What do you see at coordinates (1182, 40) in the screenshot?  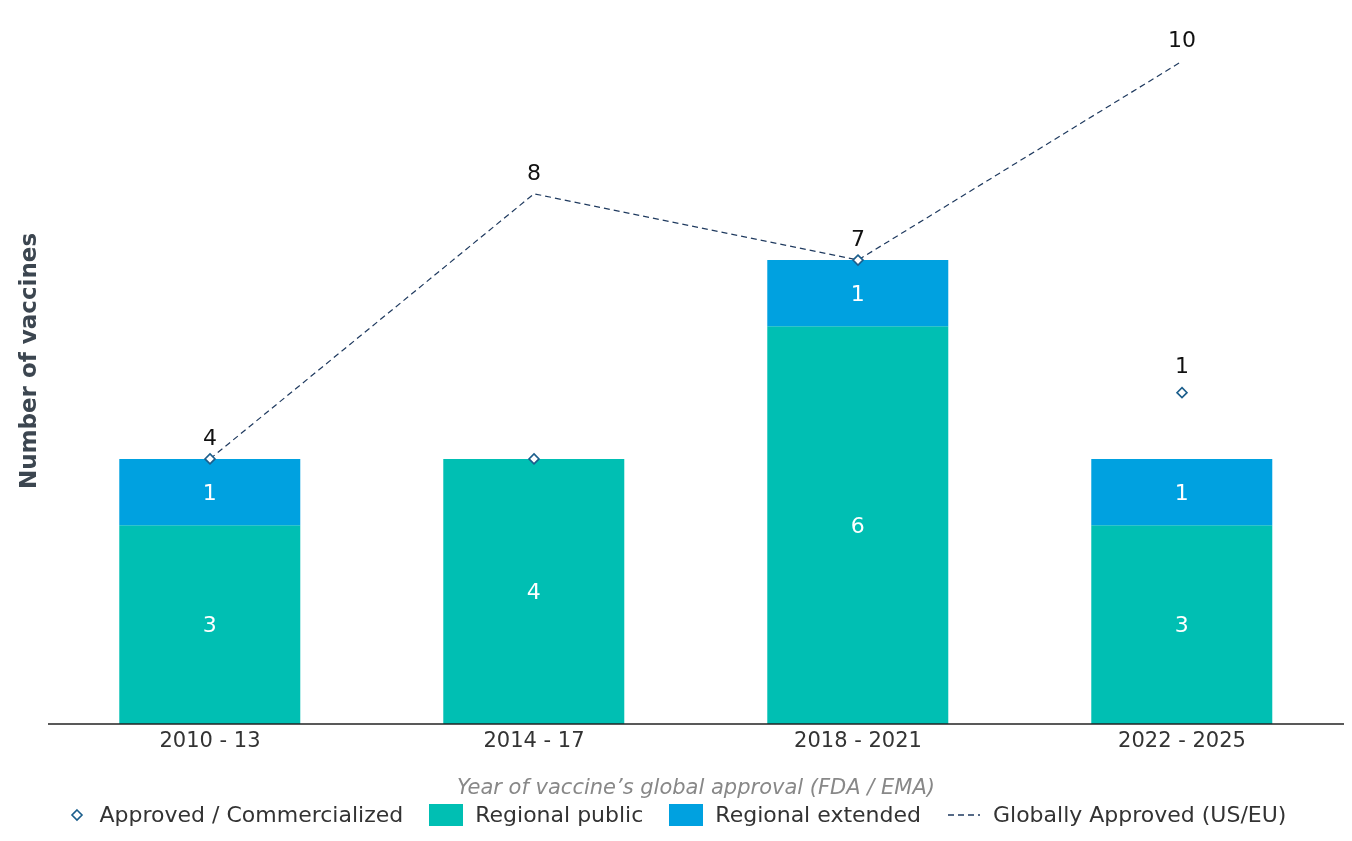 I see `data-label: 10` at bounding box center [1182, 40].